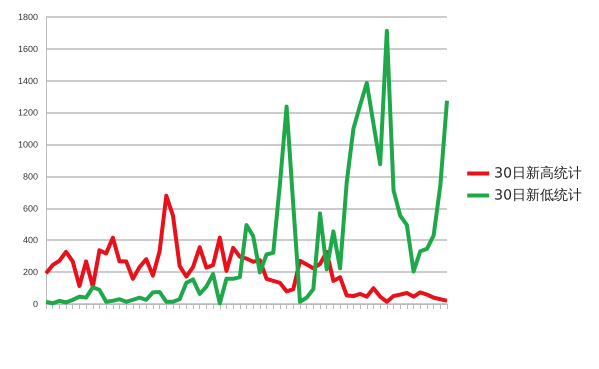 This screenshot has height=369, width=599. What do you see at coordinates (30, 240) in the screenshot?
I see `y-tick-label: 400` at bounding box center [30, 240].